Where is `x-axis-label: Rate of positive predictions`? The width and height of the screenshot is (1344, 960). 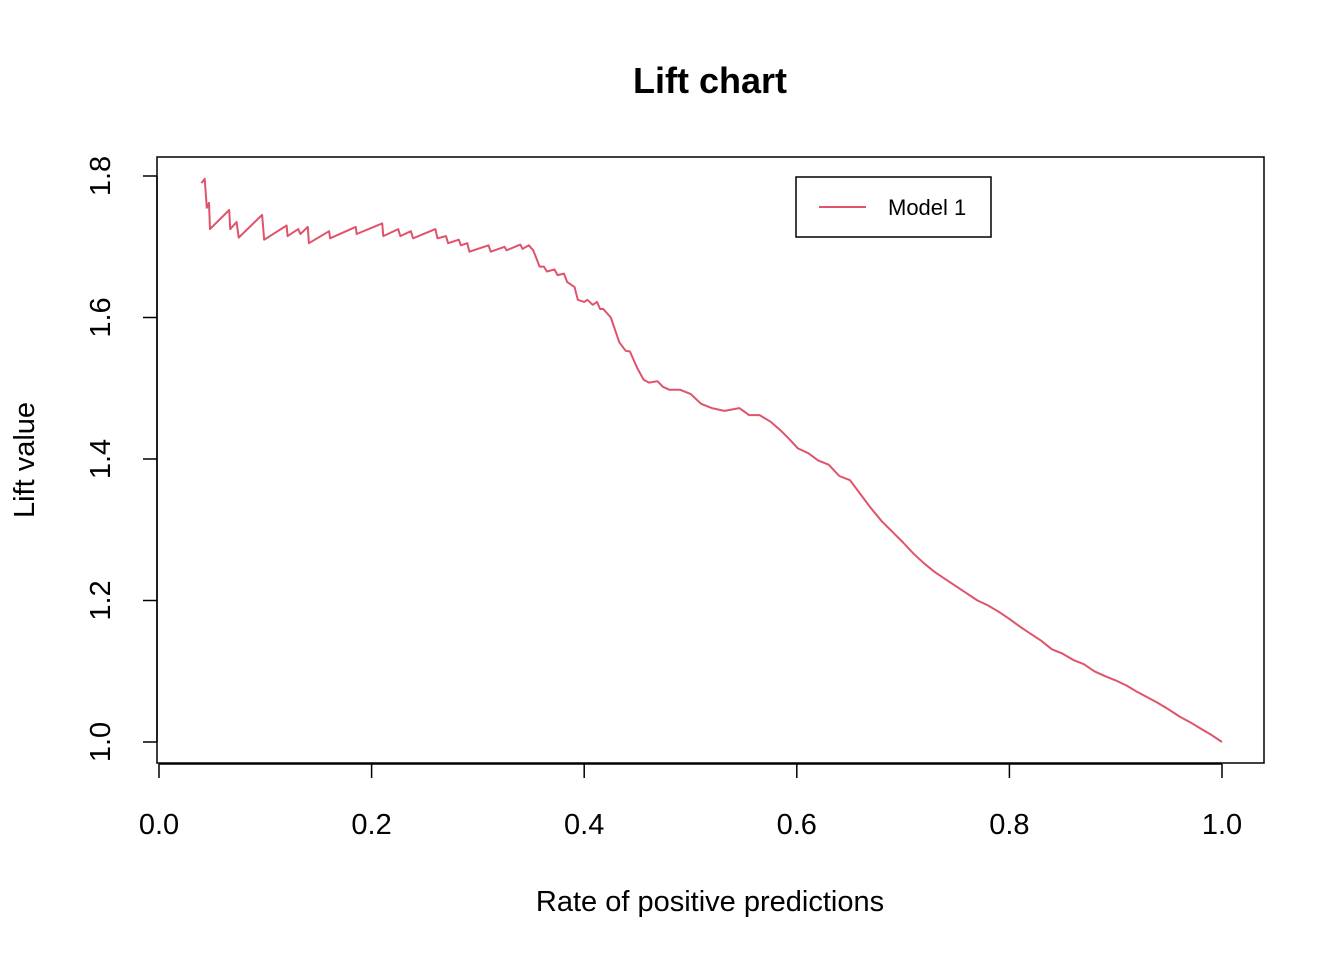
x-axis-label: Rate of positive predictions is located at coordinates (710, 902).